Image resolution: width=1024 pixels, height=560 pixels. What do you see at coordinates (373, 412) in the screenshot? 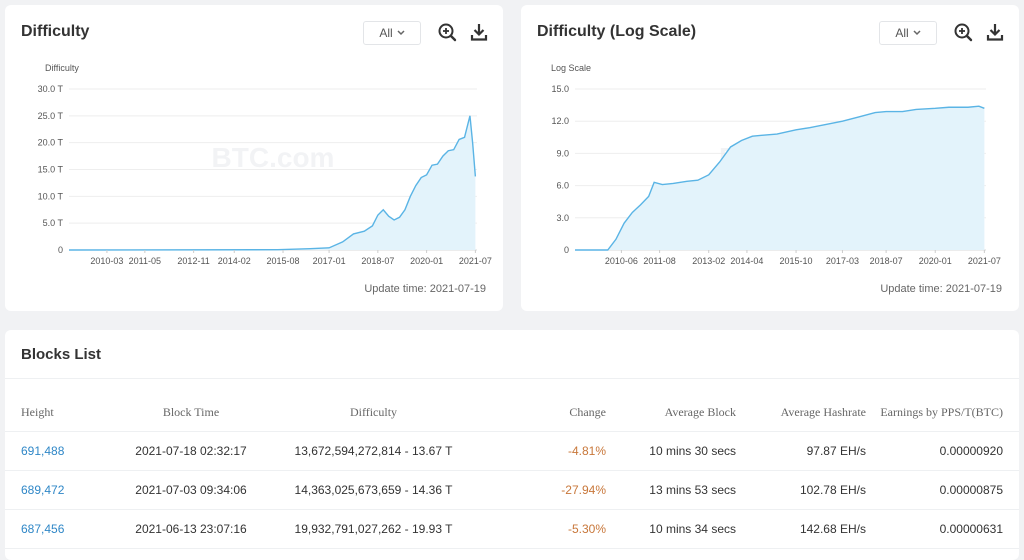
I see `column-header-difficulty: Difficulty` at bounding box center [373, 412].